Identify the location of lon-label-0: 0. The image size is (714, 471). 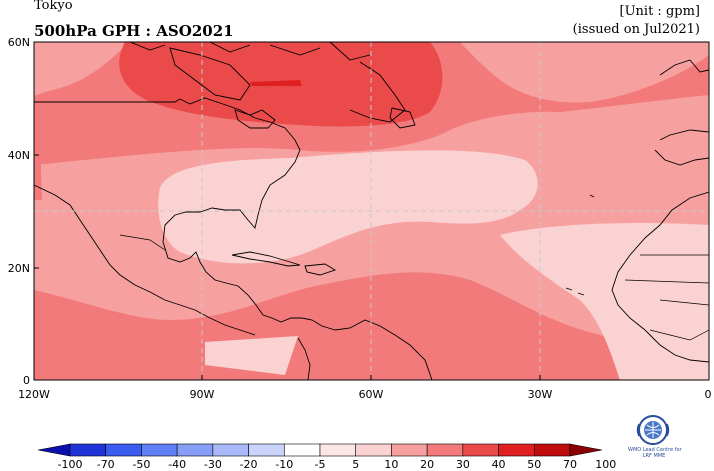
(708, 394).